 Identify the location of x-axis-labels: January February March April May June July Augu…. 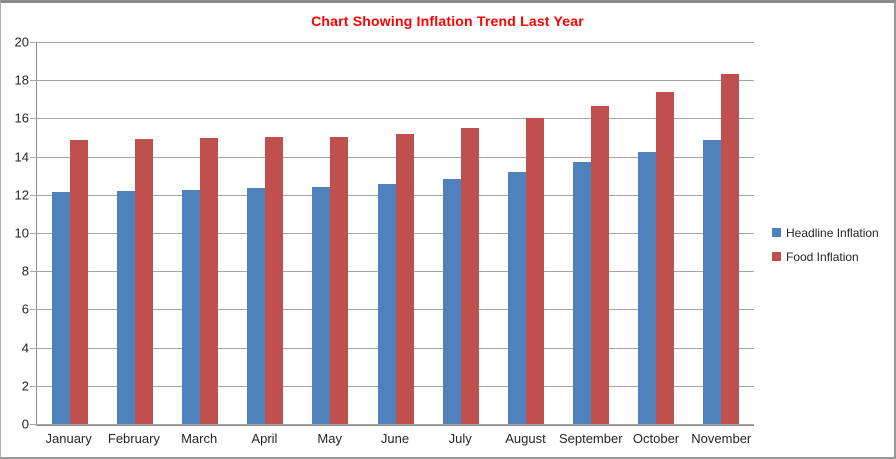
(395, 438).